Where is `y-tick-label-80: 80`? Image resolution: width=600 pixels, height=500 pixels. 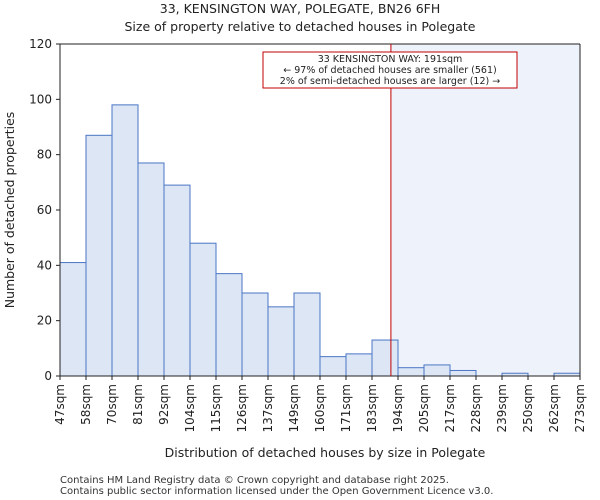 y-tick-label-80: 80 is located at coordinates (44, 155).